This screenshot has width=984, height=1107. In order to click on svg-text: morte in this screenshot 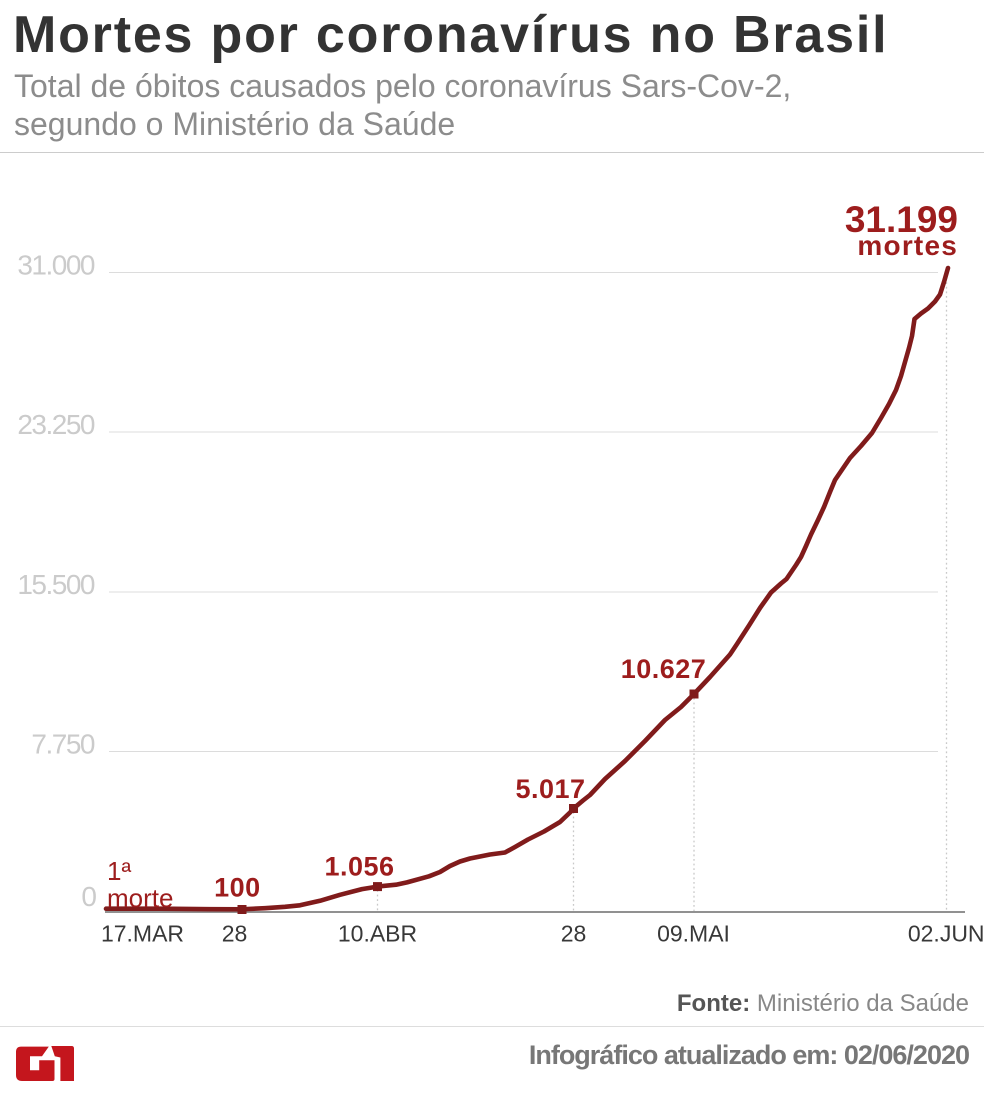, I will do `click(140, 898)`.